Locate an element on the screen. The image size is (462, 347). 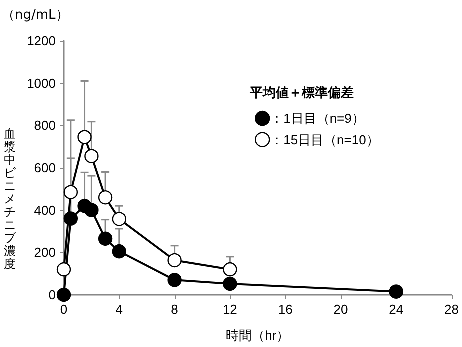
legend-label: ：1日目（n=9） is located at coordinates (317, 118).